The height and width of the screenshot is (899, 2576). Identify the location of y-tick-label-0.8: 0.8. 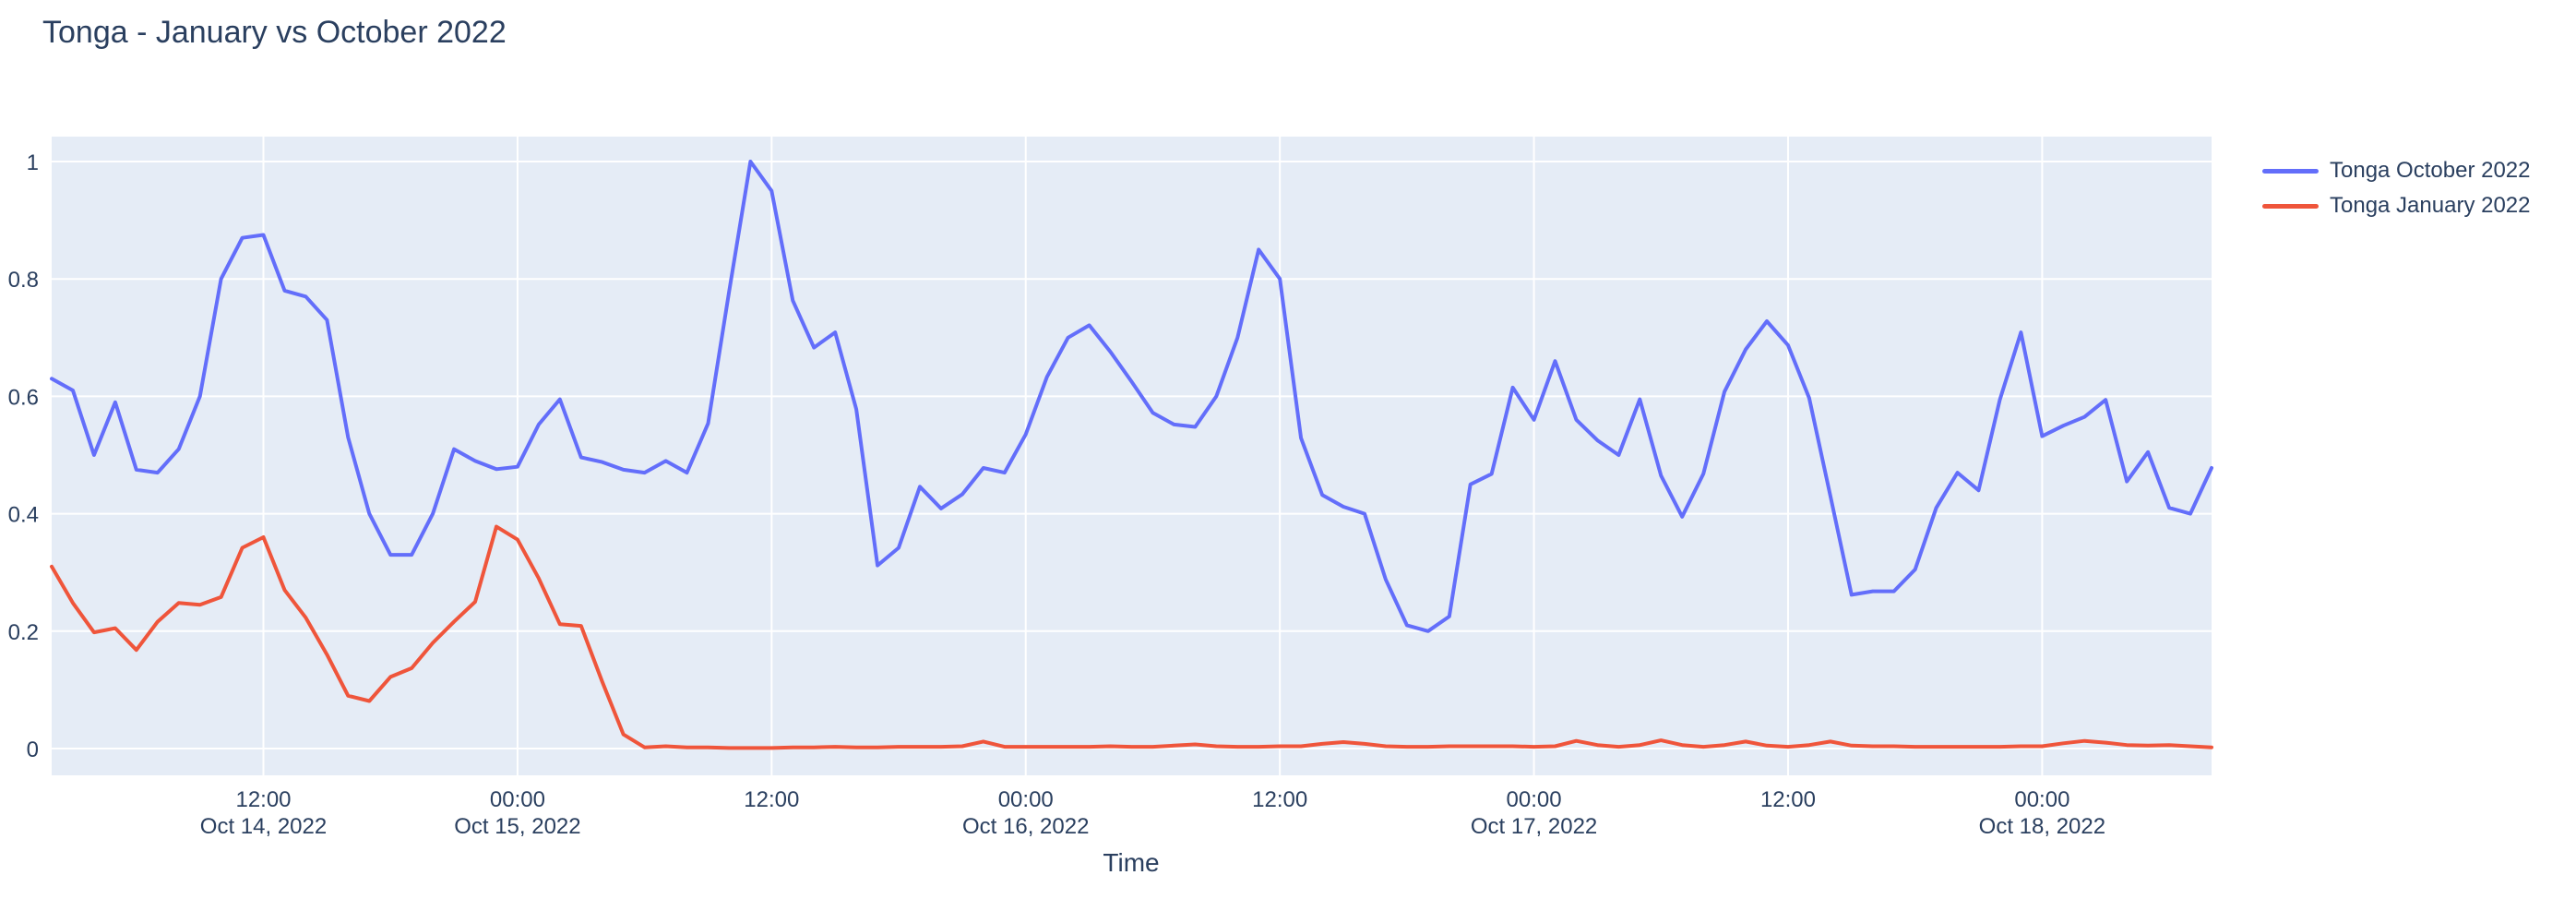
(23, 280).